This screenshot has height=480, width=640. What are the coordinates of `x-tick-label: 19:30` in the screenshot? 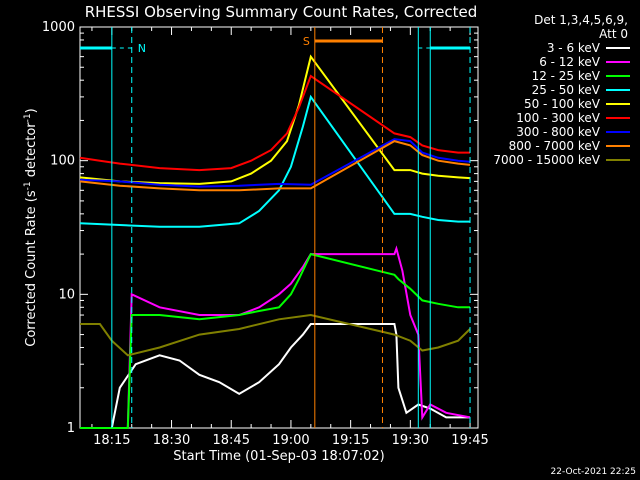 It's located at (410, 440).